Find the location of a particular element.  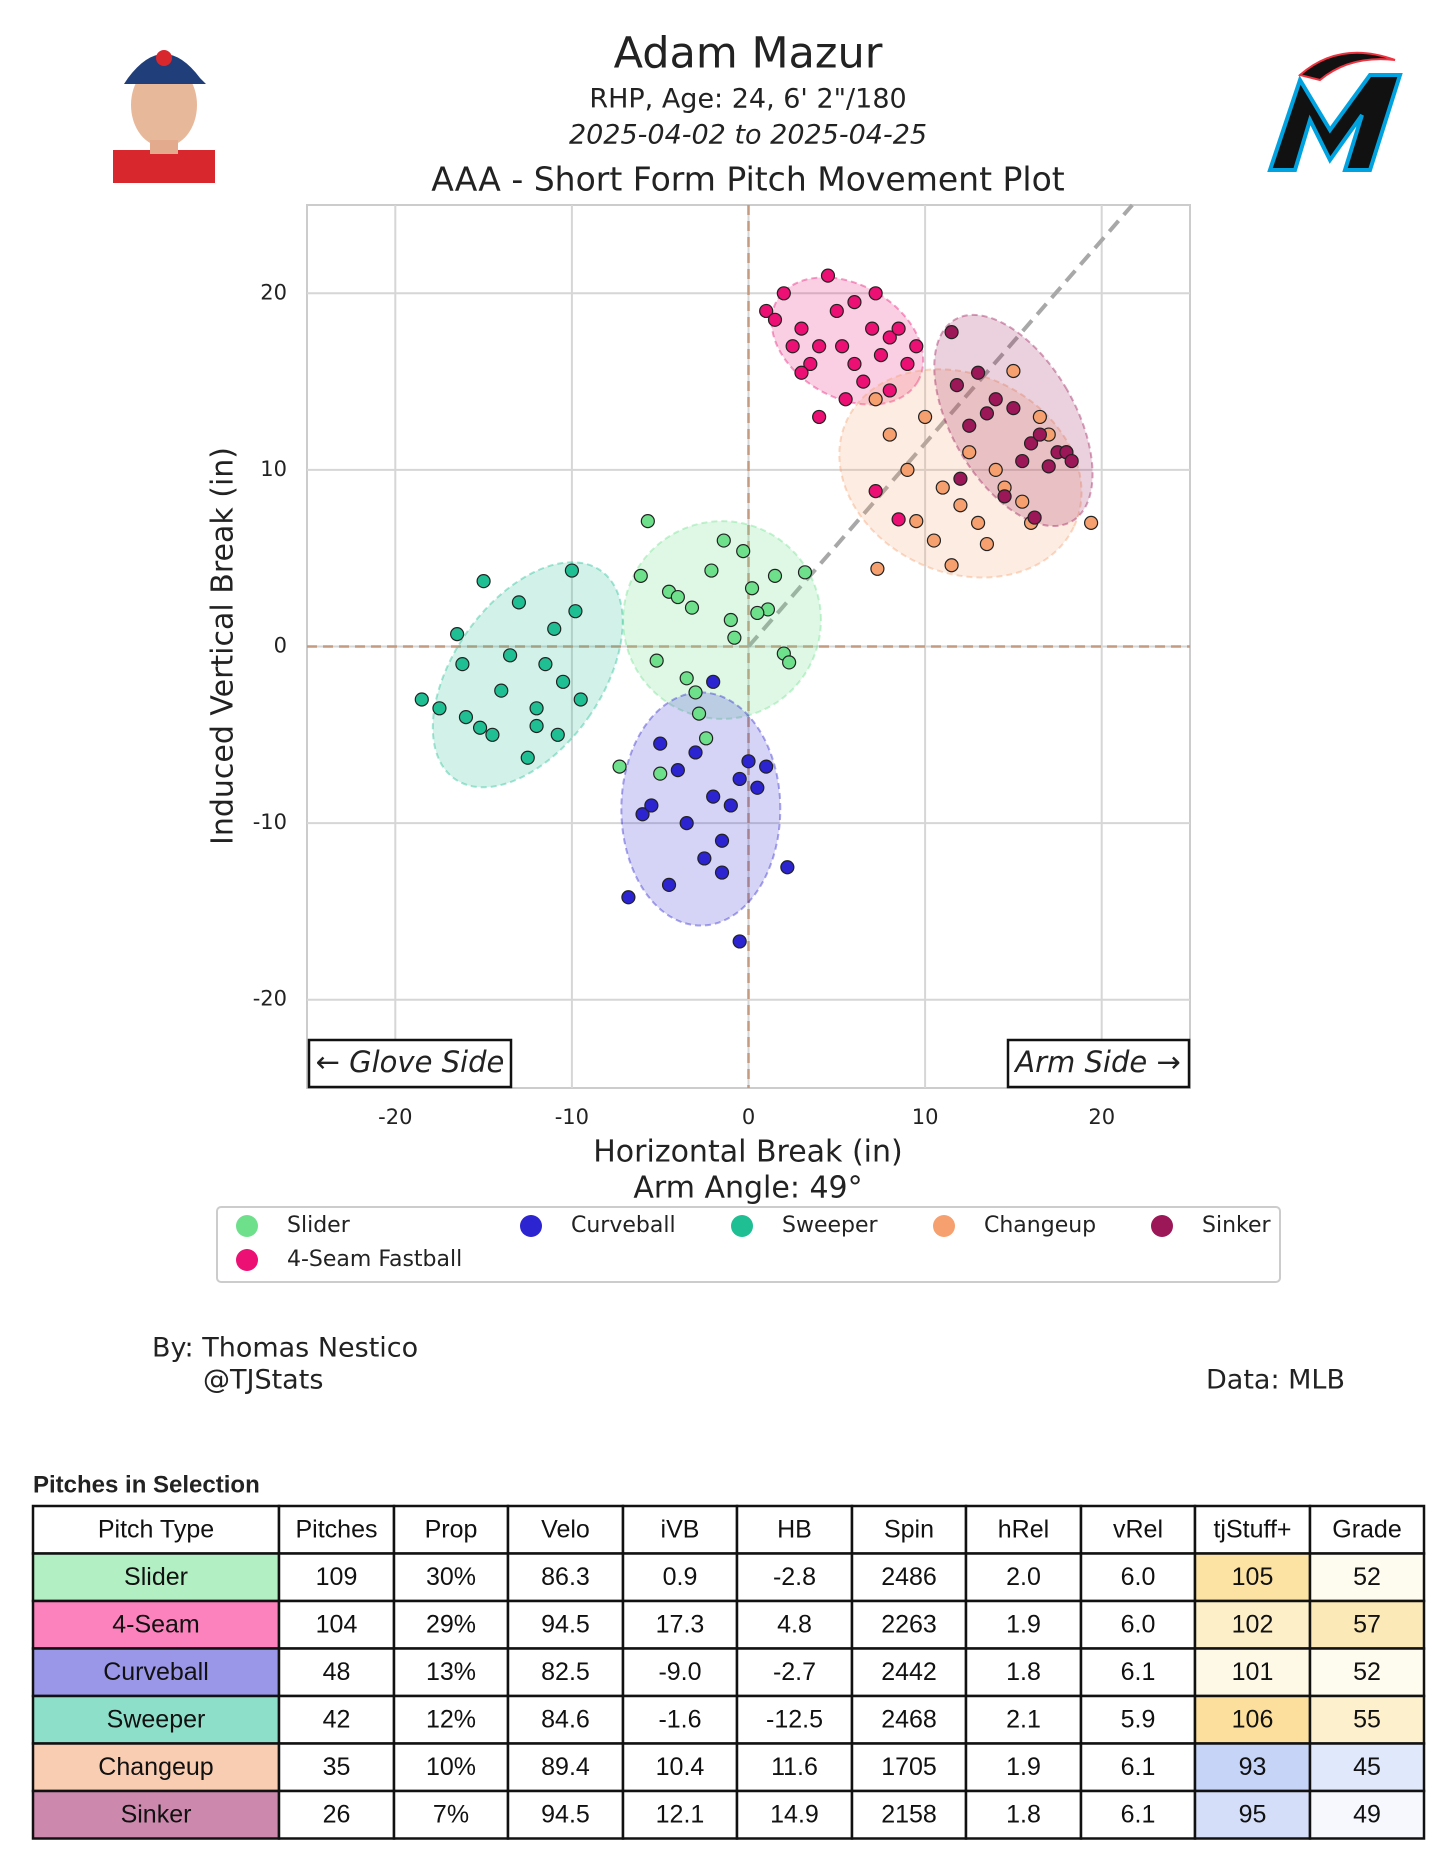

cell-text: 105 is located at coordinates (1253, 1577).